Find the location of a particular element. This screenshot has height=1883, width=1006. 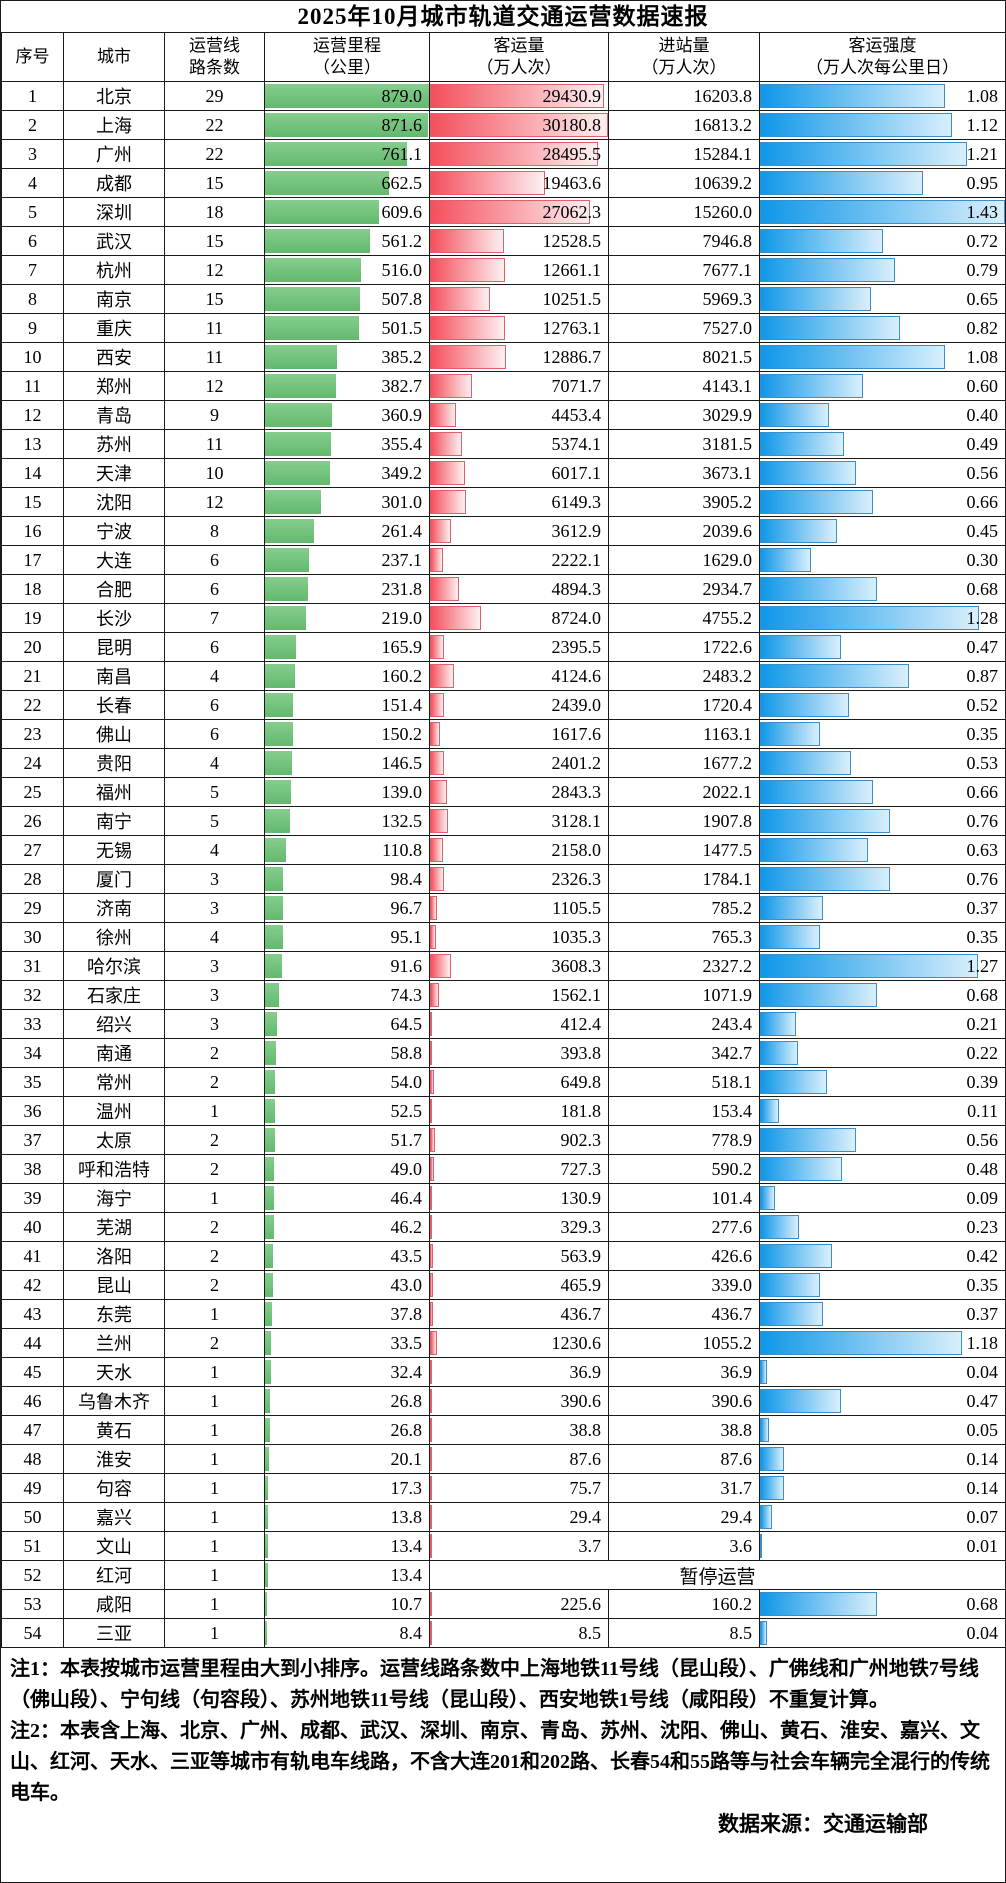

mileage: 52.5 is located at coordinates (347, 1111).